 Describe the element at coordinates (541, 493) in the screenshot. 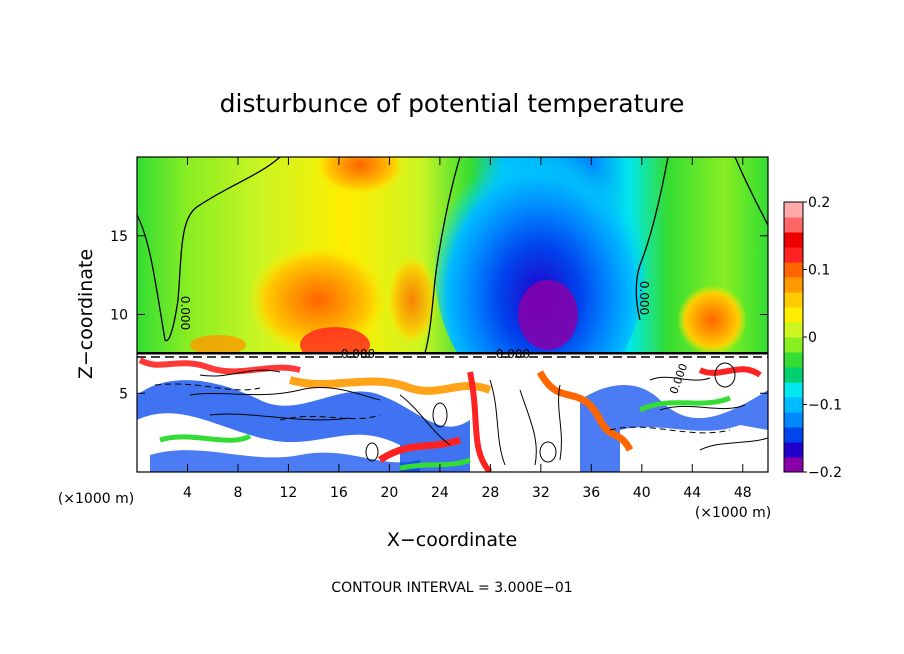

I see `x-tick-label: 32` at that location.